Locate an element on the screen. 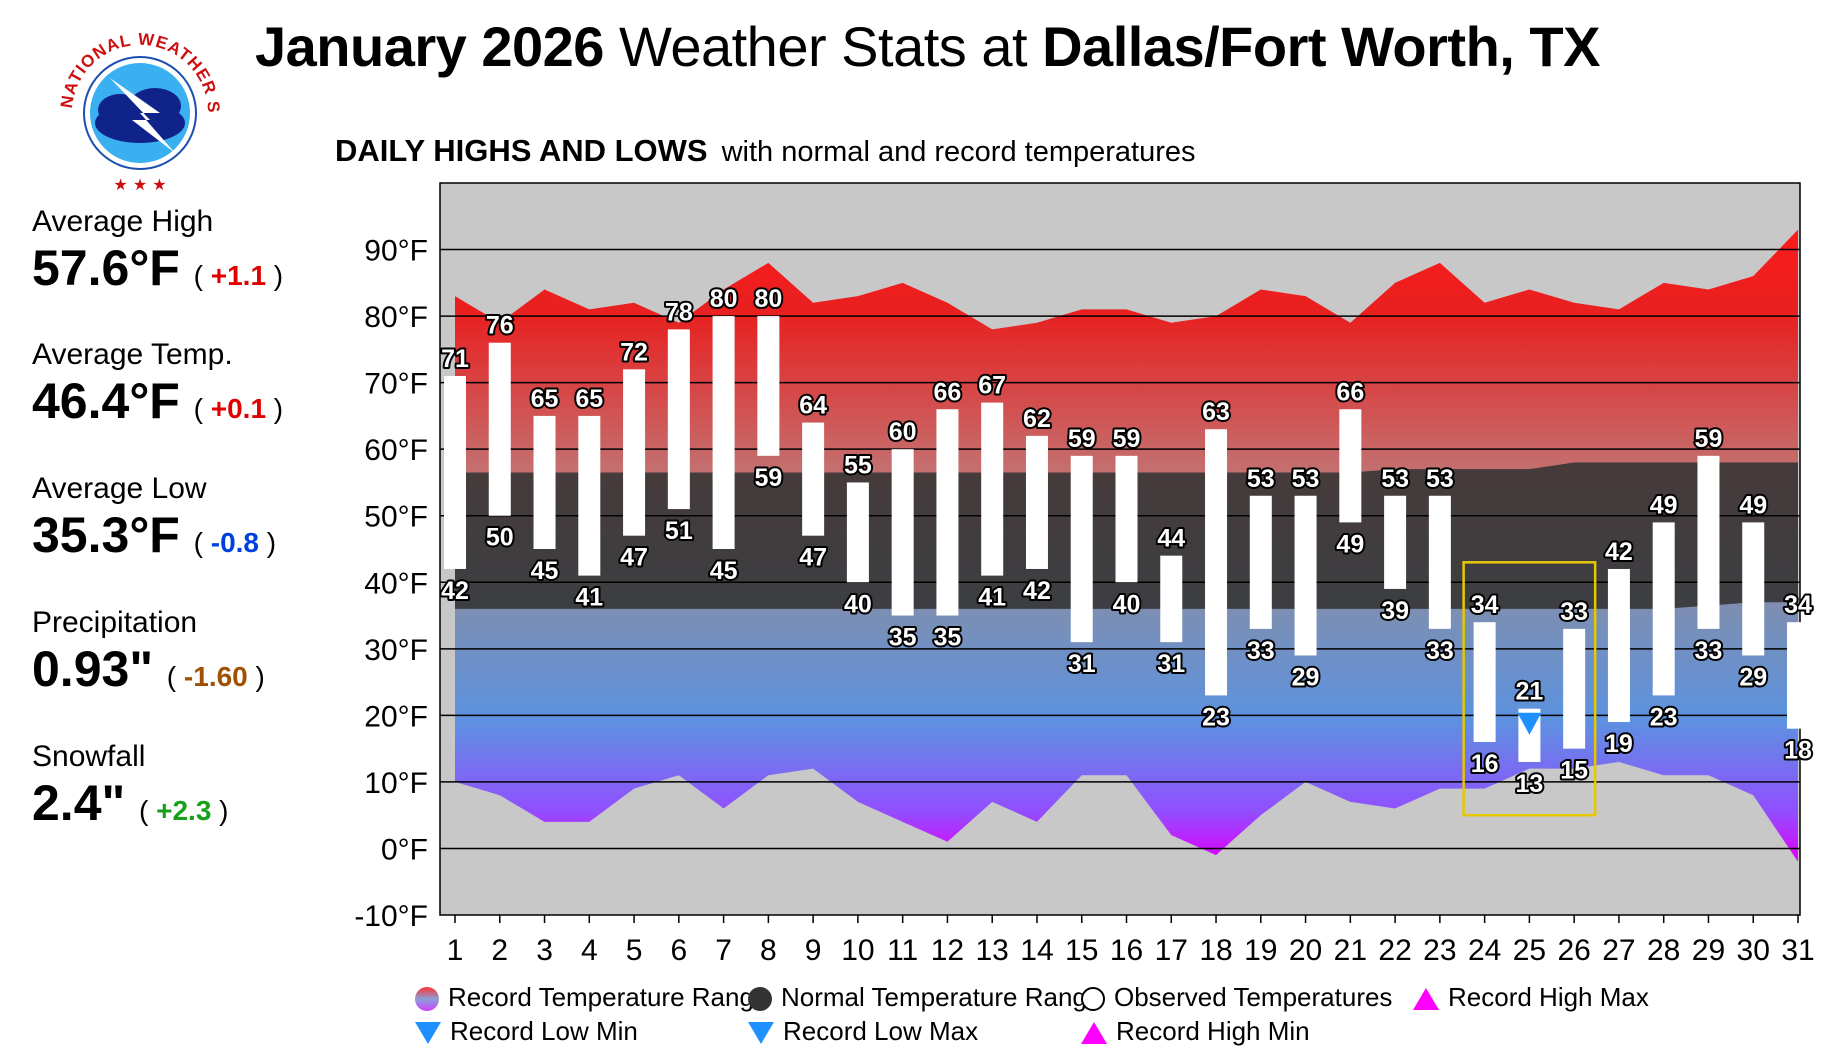 The height and width of the screenshot is (1057, 1834). high-value-label: 44 is located at coordinates (1171, 539).